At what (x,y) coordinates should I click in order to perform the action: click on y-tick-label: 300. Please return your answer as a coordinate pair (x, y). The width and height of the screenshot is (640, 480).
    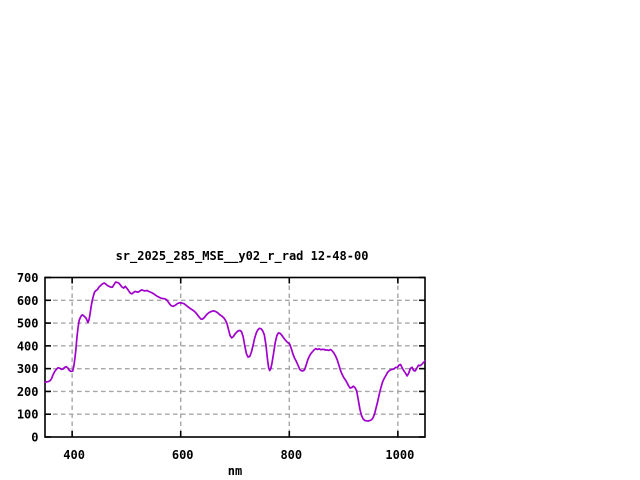
    Looking at the image, I should click on (28, 369).